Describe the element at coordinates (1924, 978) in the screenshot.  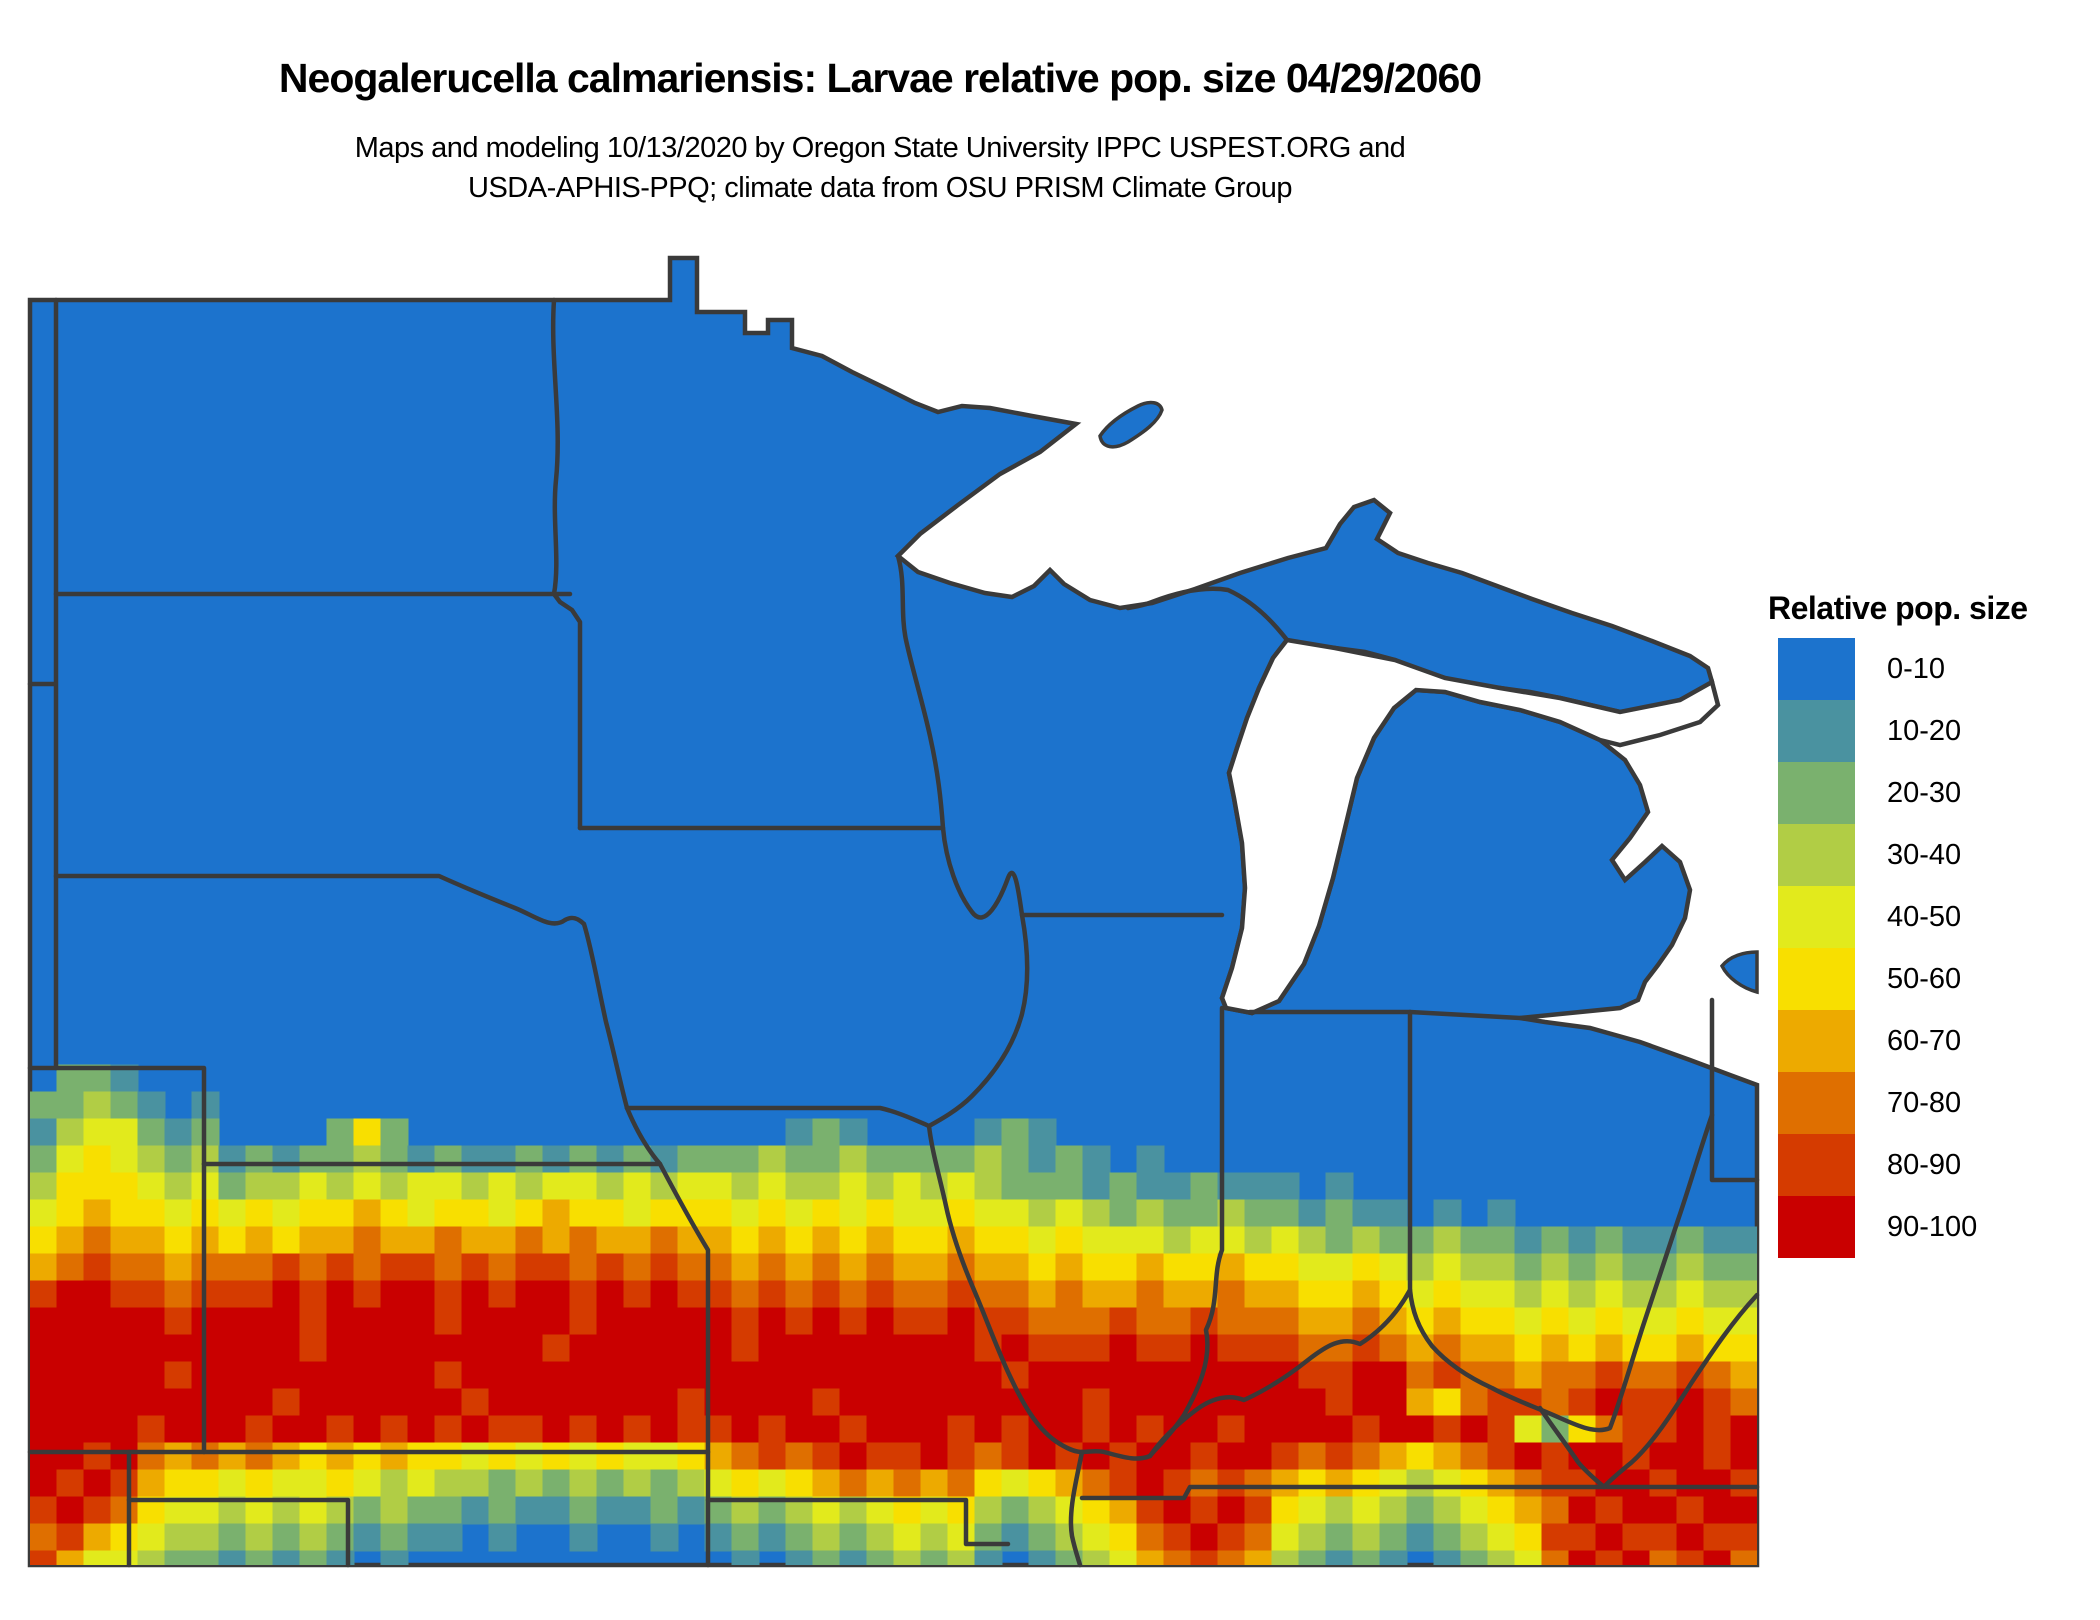
I see `legend-label: 50-60` at that location.